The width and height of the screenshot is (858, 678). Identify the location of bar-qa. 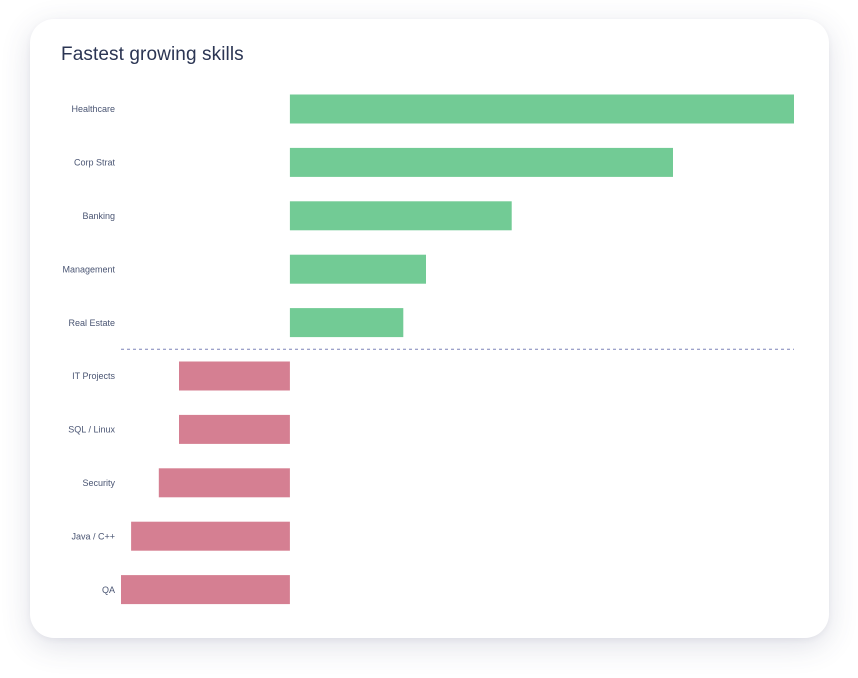
(205, 590).